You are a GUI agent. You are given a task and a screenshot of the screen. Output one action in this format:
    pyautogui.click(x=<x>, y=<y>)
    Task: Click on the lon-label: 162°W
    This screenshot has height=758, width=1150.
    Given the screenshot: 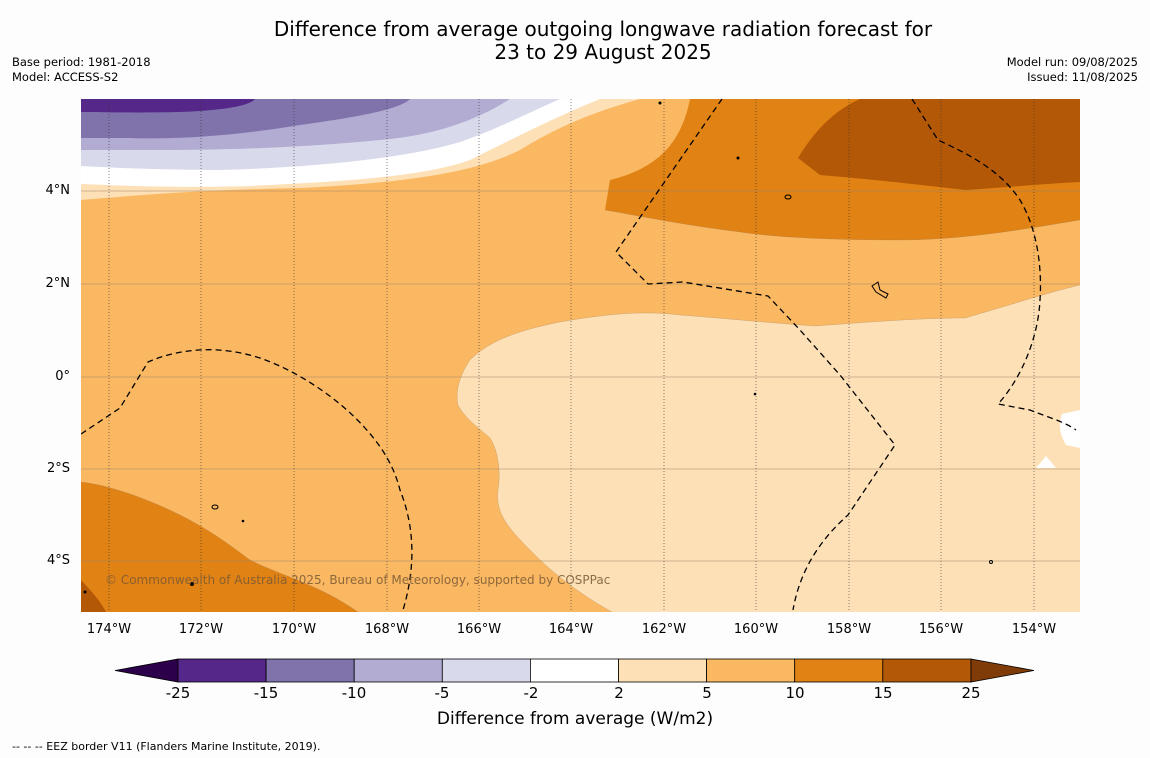 What is the action you would take?
    pyautogui.click(x=664, y=629)
    